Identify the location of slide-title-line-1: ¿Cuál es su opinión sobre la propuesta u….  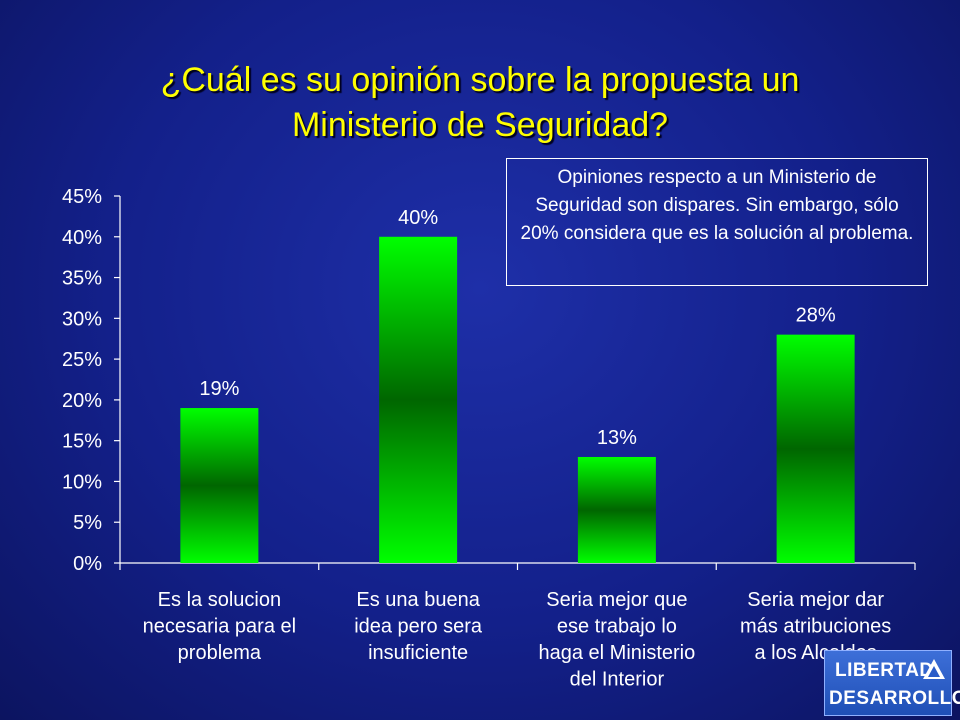
(480, 80).